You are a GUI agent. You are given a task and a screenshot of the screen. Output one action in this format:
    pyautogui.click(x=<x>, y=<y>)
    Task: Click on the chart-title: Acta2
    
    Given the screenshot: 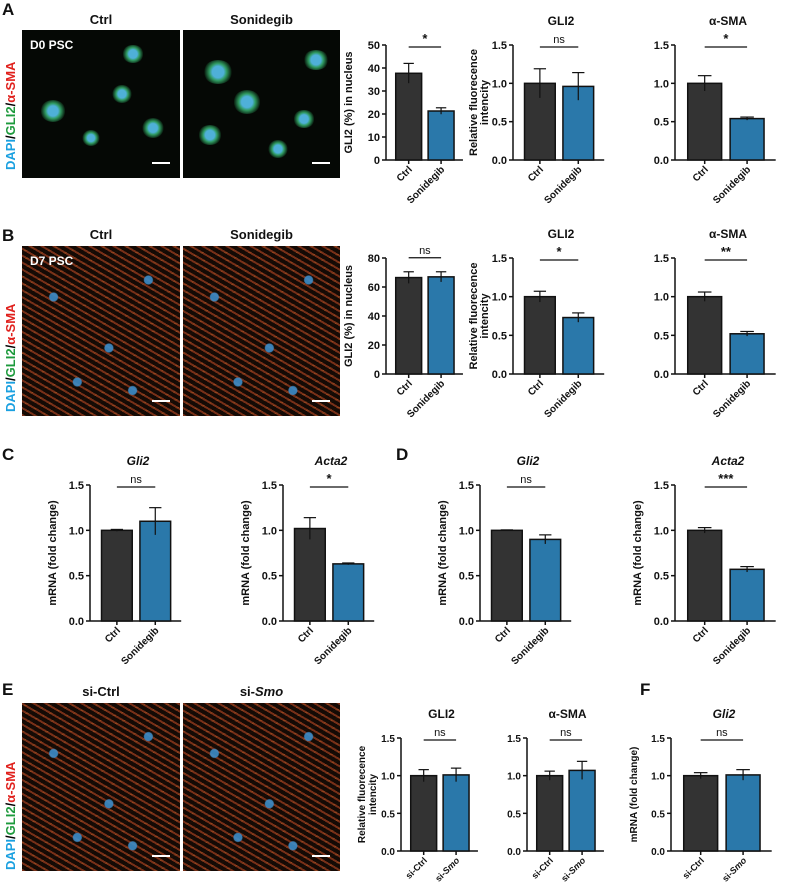 What is the action you would take?
    pyautogui.click(x=728, y=461)
    